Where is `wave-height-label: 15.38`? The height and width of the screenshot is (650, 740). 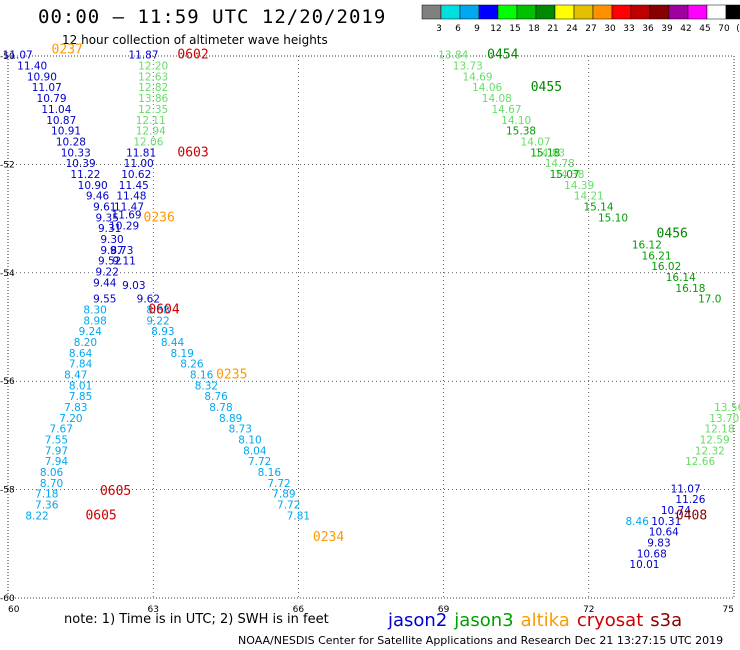 wave-height-label: 15.38 is located at coordinates (521, 132).